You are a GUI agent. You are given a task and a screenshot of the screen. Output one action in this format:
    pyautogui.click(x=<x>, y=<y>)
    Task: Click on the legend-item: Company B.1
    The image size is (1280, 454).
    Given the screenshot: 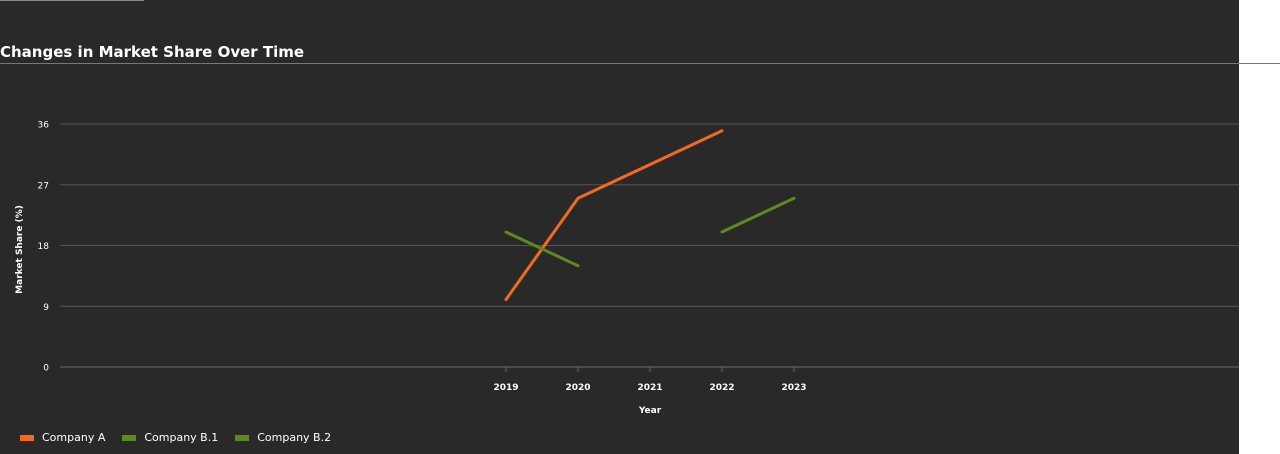 What is the action you would take?
    pyautogui.click(x=170, y=437)
    